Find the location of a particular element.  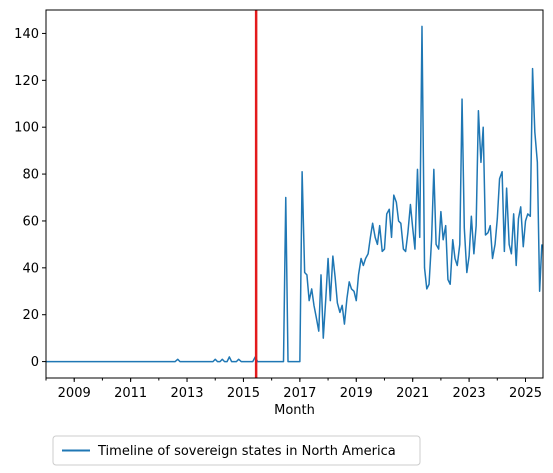

x-tick-label: 2017 is located at coordinates (299, 393).